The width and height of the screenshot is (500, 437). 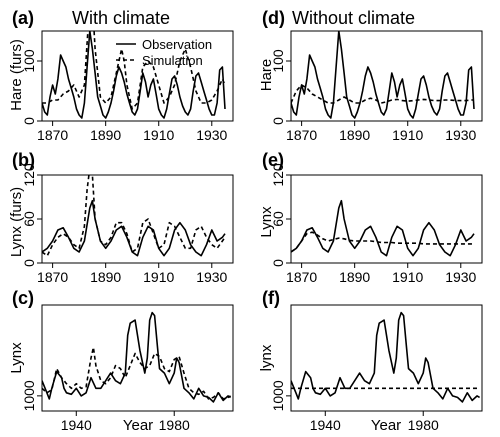 I want to click on panel-d-xtick-label: 1890, so click(x=354, y=135).